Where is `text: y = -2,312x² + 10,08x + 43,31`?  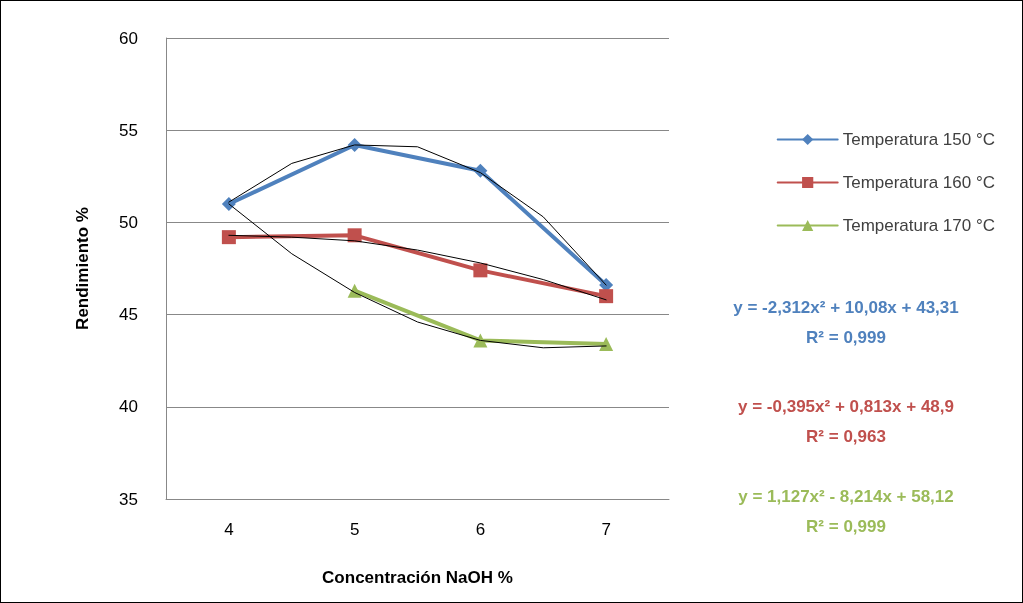 text: y = -2,312x² + 10,08x + 43,31 is located at coordinates (846, 307).